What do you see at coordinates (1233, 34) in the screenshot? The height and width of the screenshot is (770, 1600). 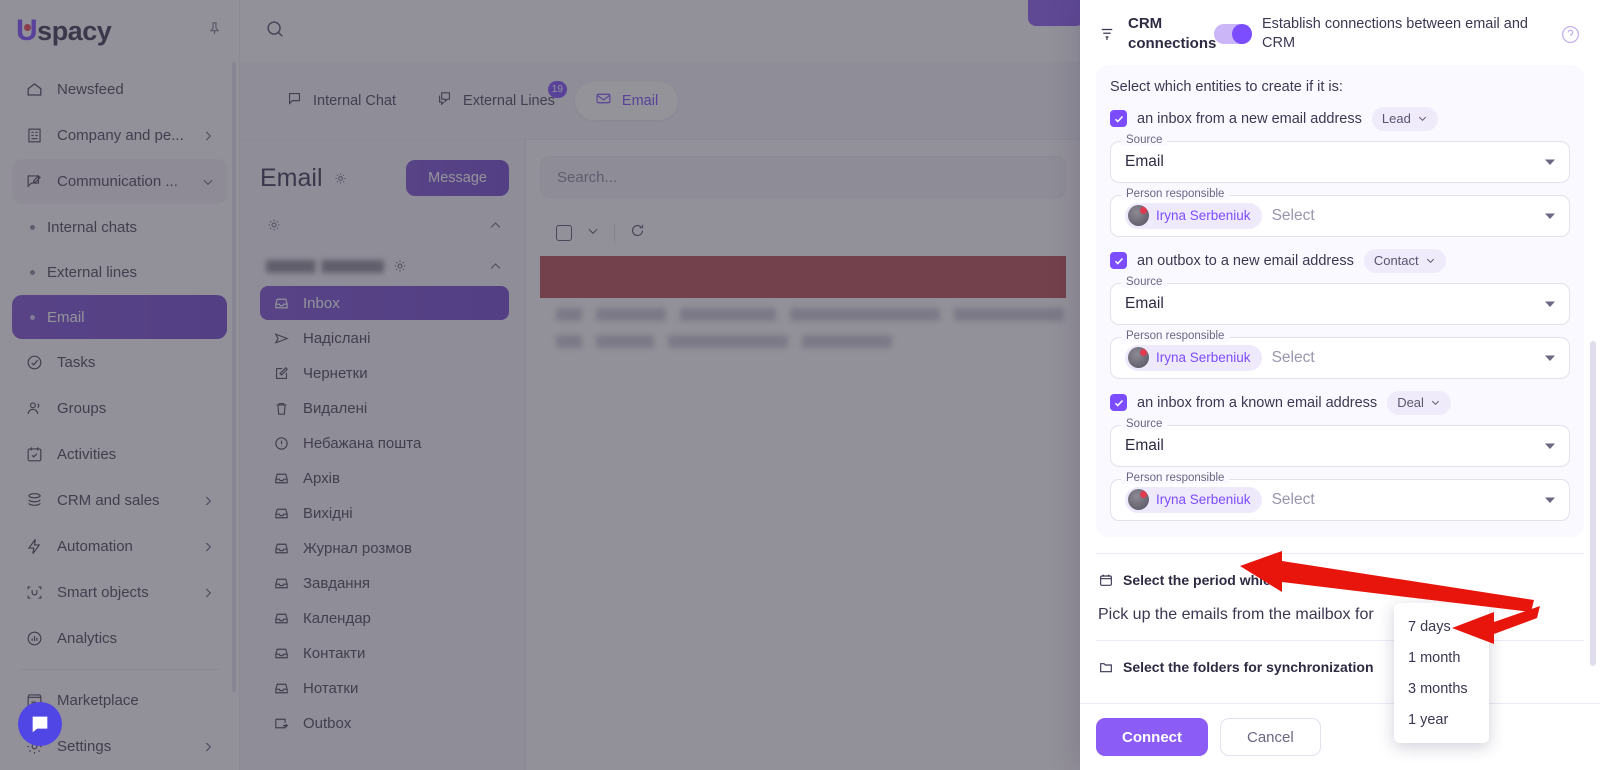 I see `crm-connections-toggle` at bounding box center [1233, 34].